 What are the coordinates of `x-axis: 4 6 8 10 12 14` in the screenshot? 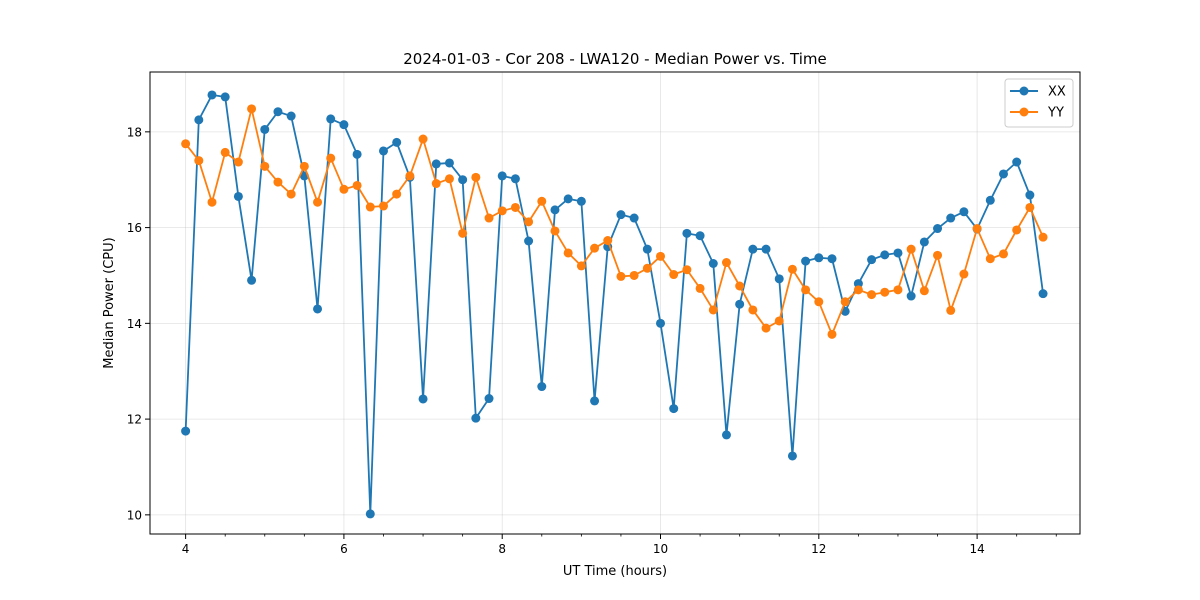 It's located at (619, 545).